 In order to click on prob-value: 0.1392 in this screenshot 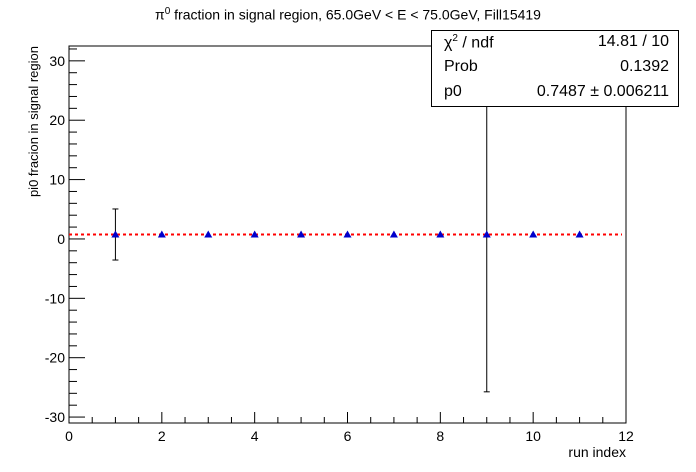, I will do `click(644, 66)`.